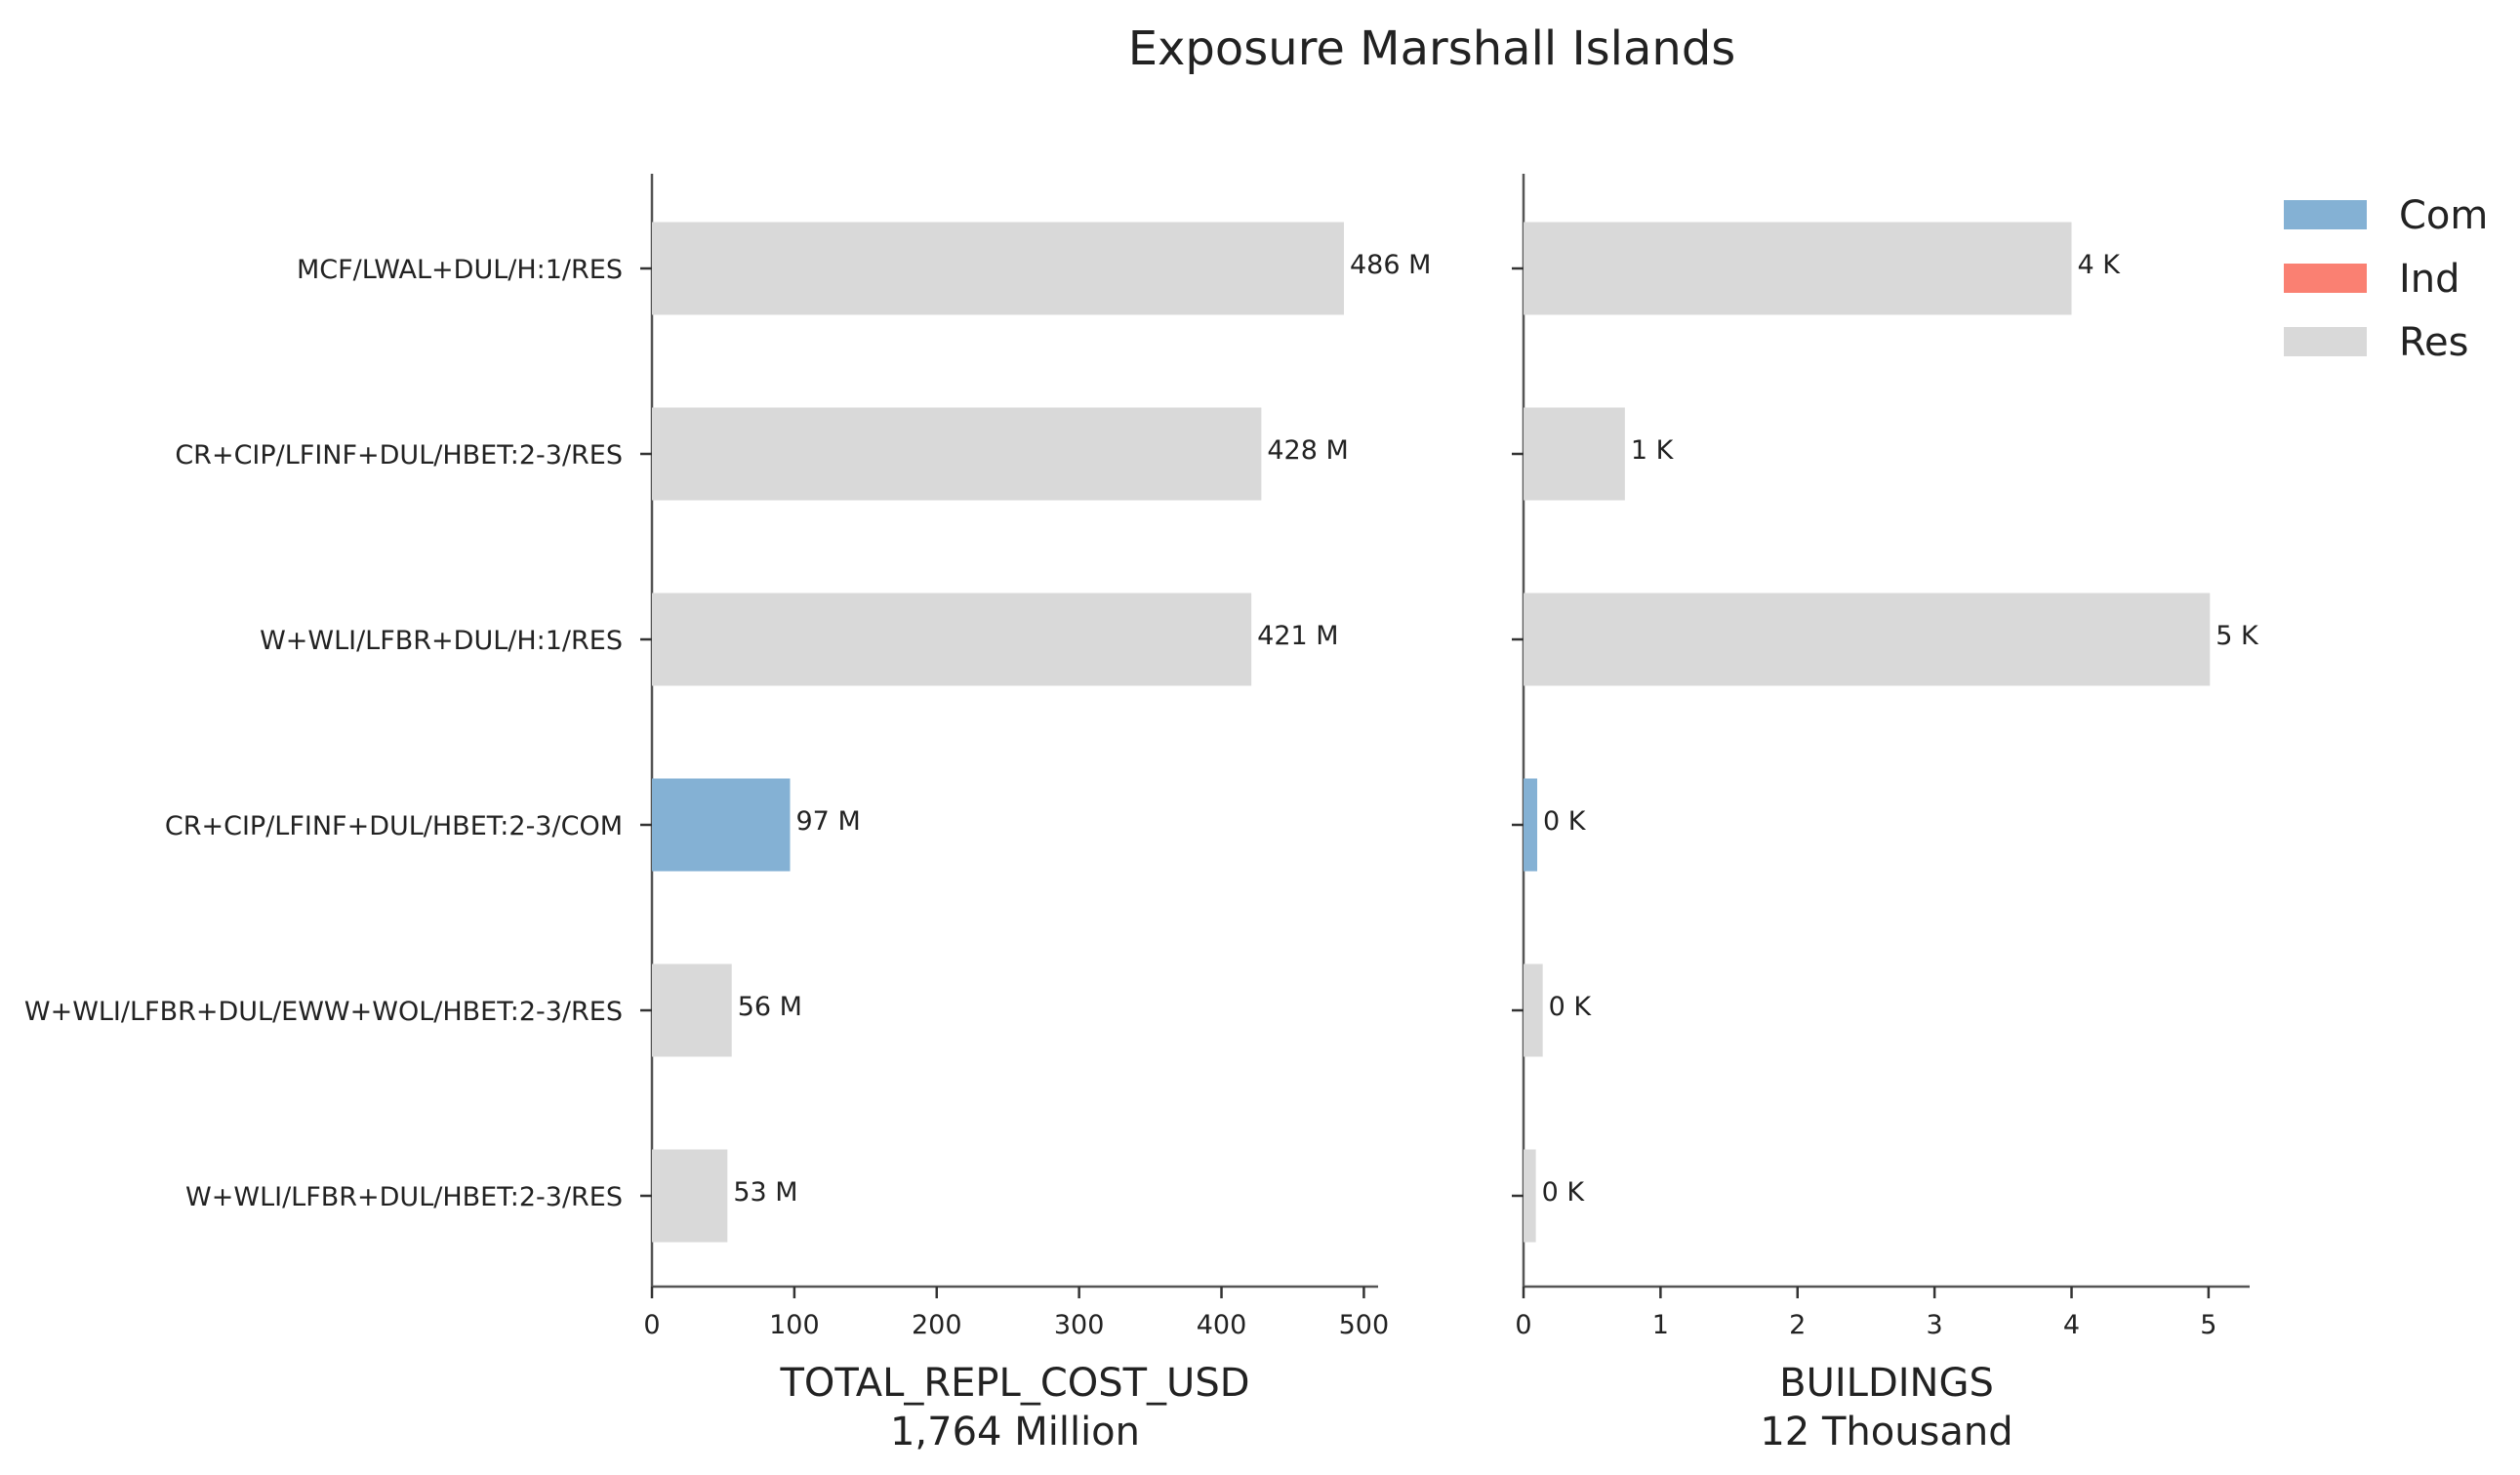 This screenshot has width=2520, height=1475. I want to click on category-label-mcf-lwal-dul-h-1-res: MCF/LWAL+DUL/H:1/RES, so click(460, 270).